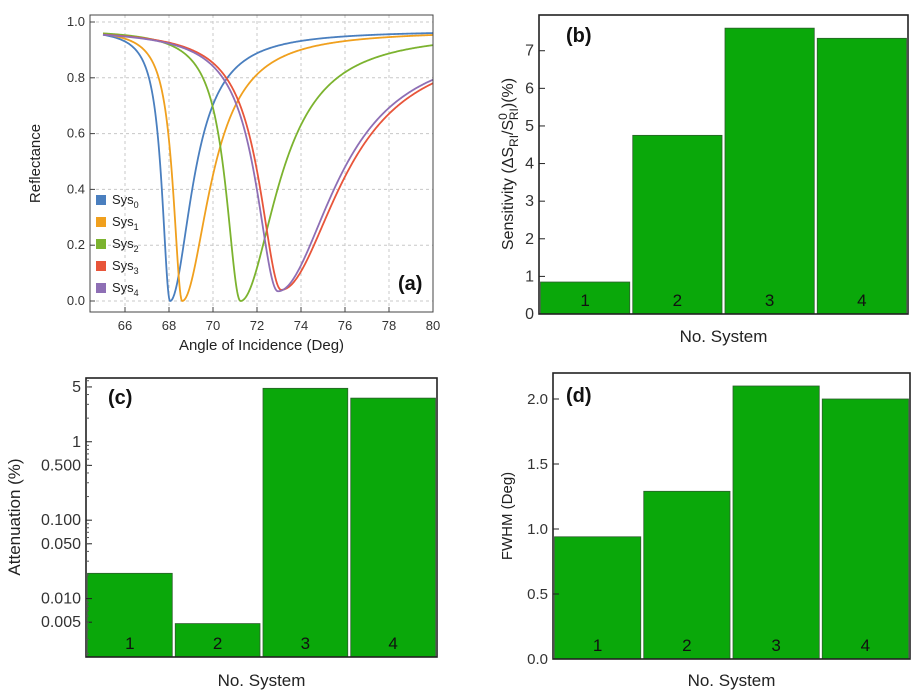 The width and height of the screenshot is (913, 692). I want to click on y-axis-label: Sensitivity (ΔSRI/S0RI)(%), so click(508, 164).